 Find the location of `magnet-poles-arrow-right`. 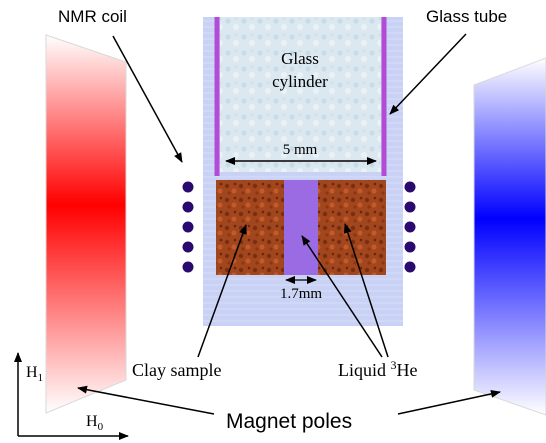

magnet-poles-arrow-right is located at coordinates (449, 402).